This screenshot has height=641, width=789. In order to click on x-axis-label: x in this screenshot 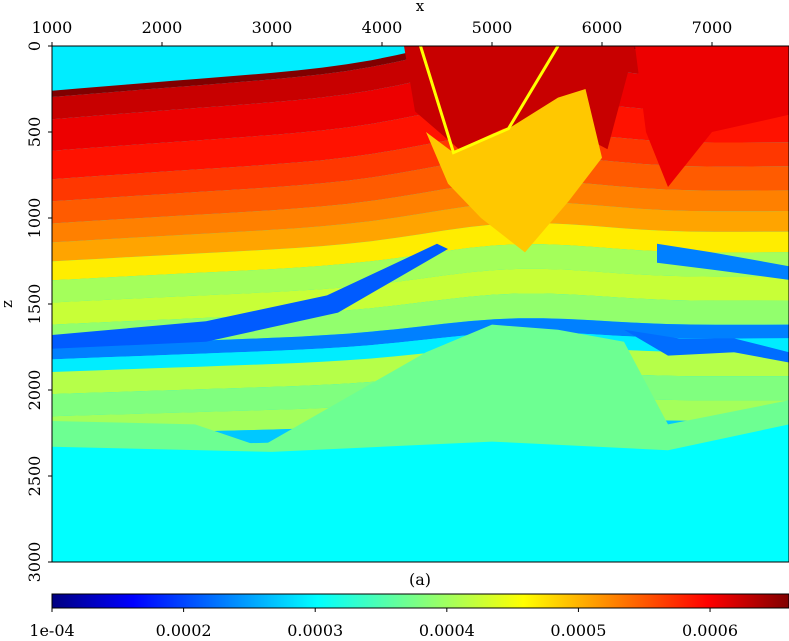, I will do `click(420, 7)`.